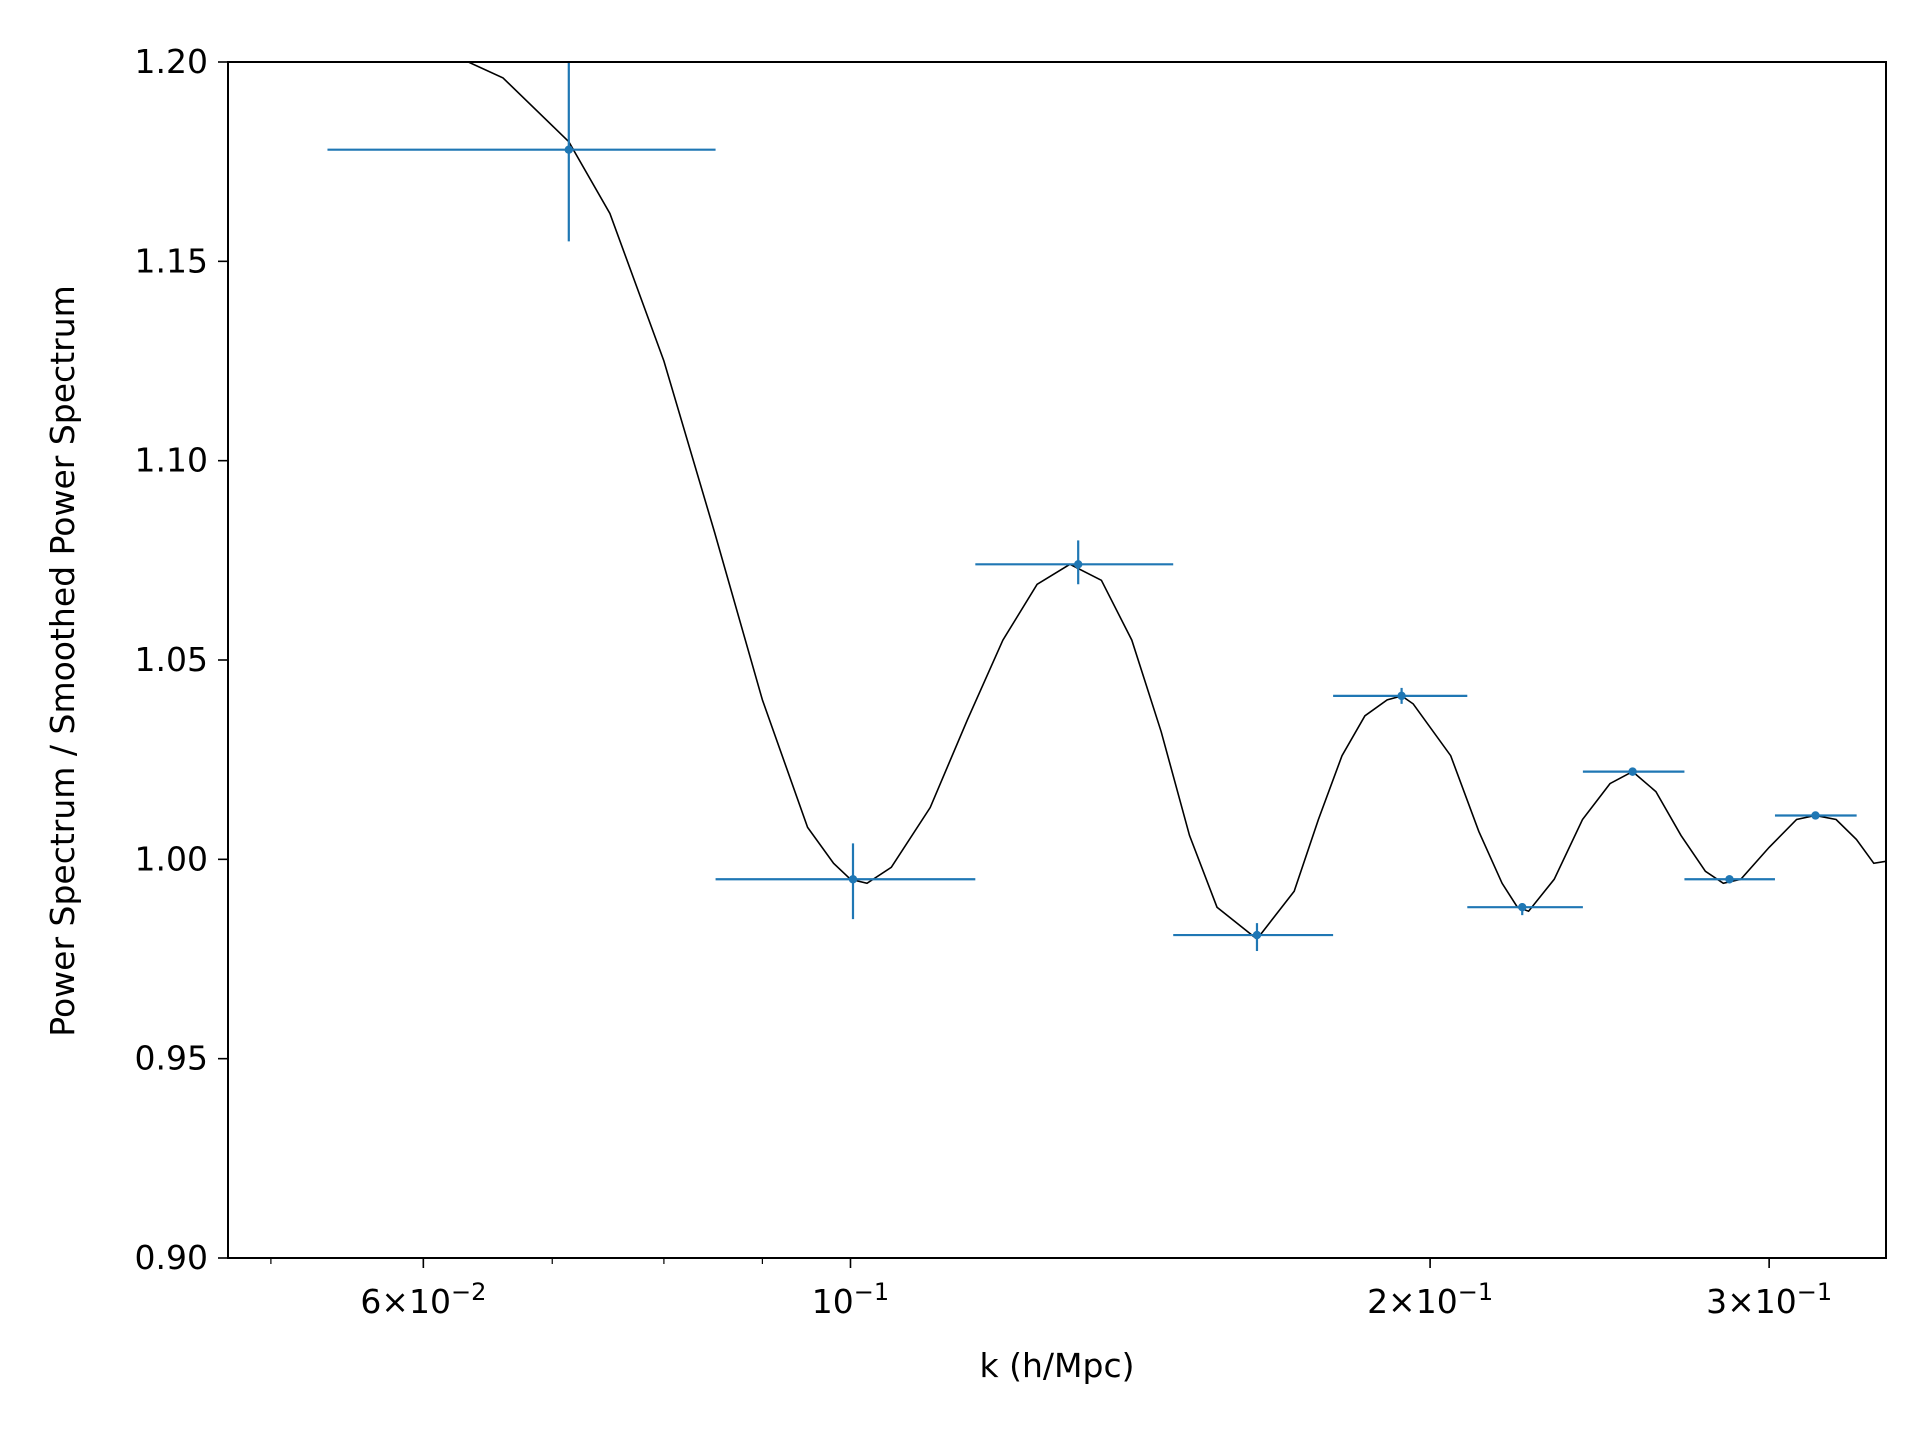 Image resolution: width=1920 pixels, height=1440 pixels. What do you see at coordinates (171, 260) in the screenshot?
I see `y-tick-label: 1.15` at bounding box center [171, 260].